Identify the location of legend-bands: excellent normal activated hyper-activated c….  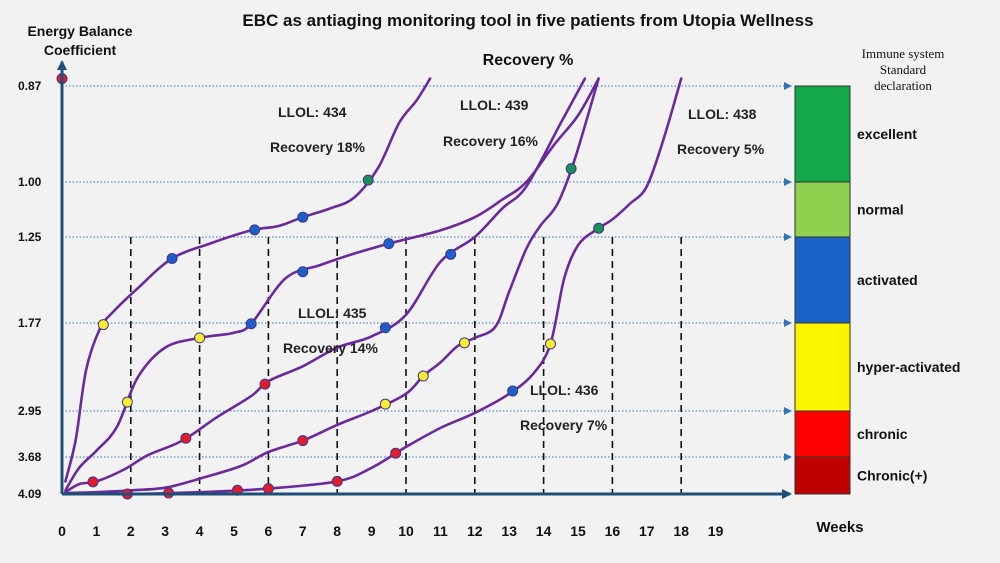
(877, 290).